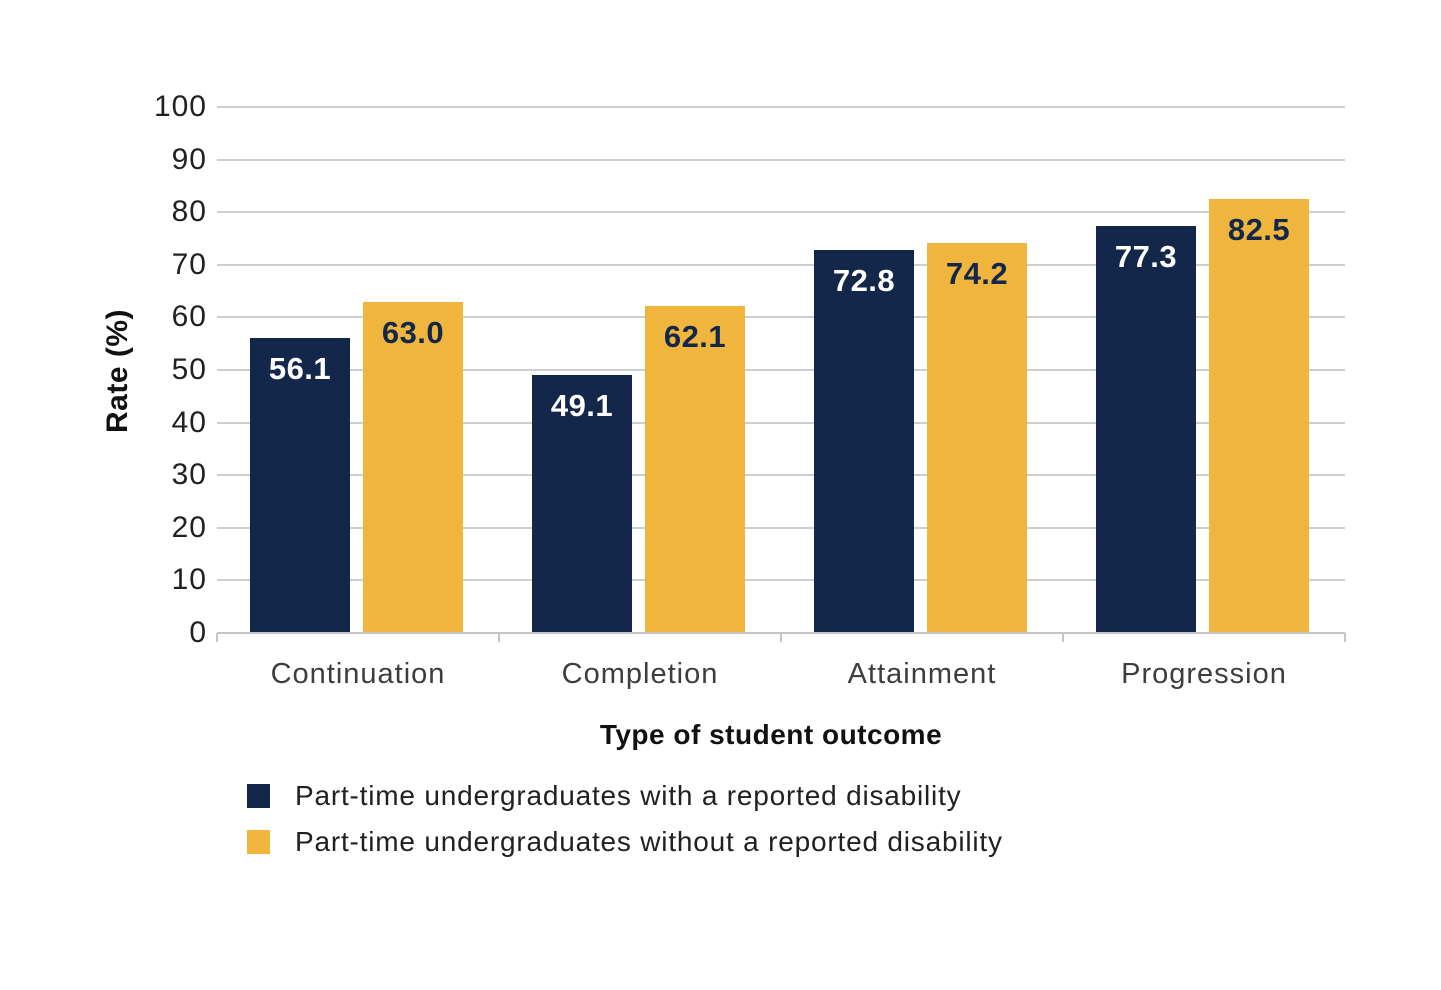 Image resolution: width=1441 pixels, height=990 pixels. What do you see at coordinates (695, 337) in the screenshot?
I see `bar-value-label: 62.1` at bounding box center [695, 337].